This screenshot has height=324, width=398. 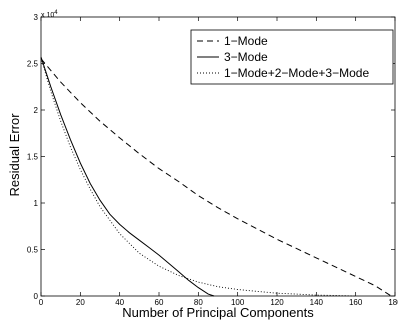 I want to click on legend-box, so click(x=292, y=57).